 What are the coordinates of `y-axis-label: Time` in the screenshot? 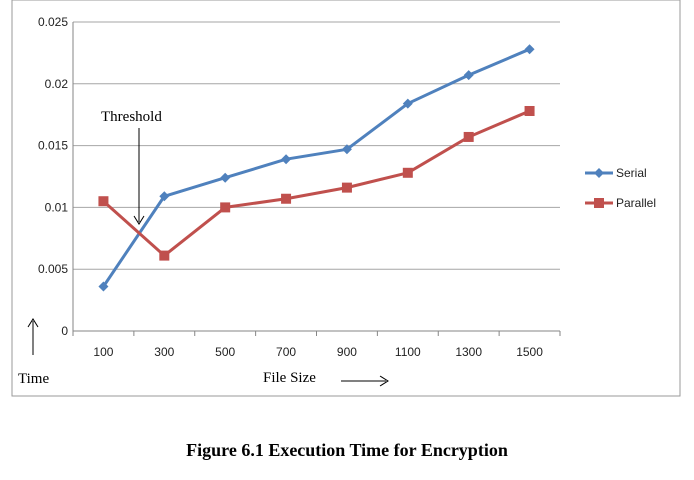 It's located at (33, 379).